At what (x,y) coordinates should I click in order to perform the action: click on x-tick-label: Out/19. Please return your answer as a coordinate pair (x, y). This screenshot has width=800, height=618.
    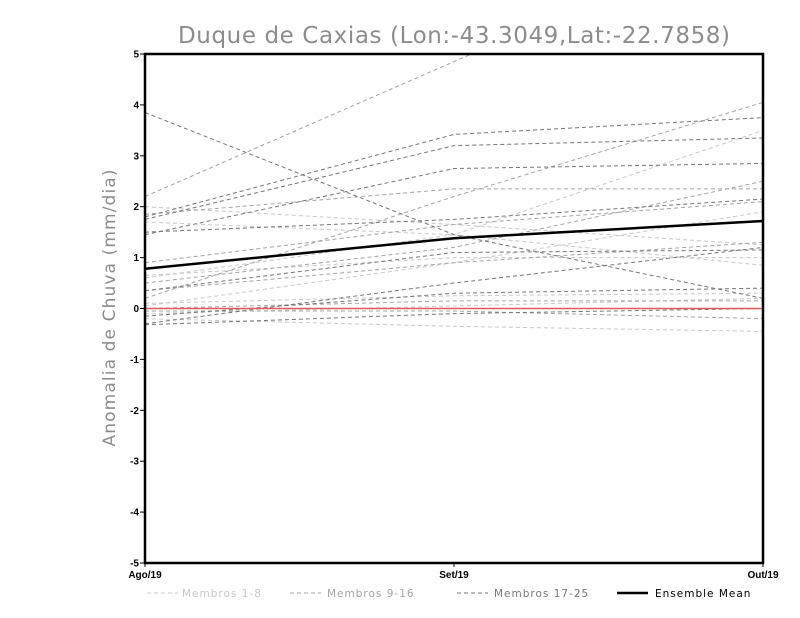
    Looking at the image, I should click on (763, 575).